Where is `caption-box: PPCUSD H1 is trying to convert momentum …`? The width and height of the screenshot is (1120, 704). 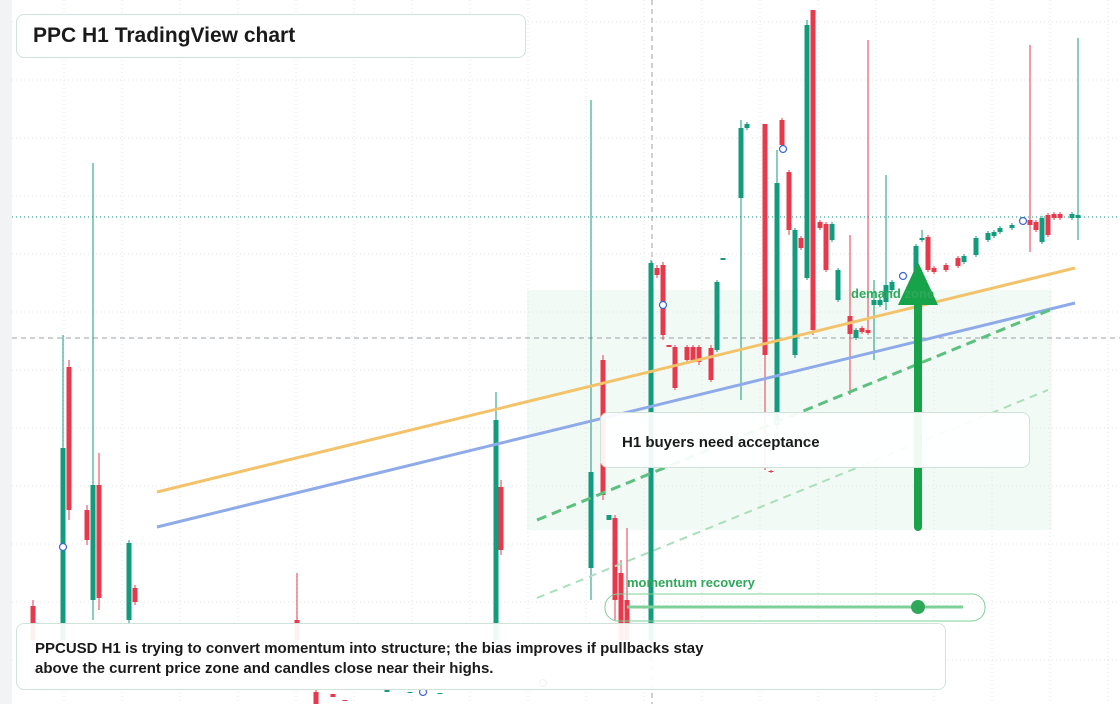
caption-box: PPCUSD H1 is trying to convert momentum … is located at coordinates (481, 656).